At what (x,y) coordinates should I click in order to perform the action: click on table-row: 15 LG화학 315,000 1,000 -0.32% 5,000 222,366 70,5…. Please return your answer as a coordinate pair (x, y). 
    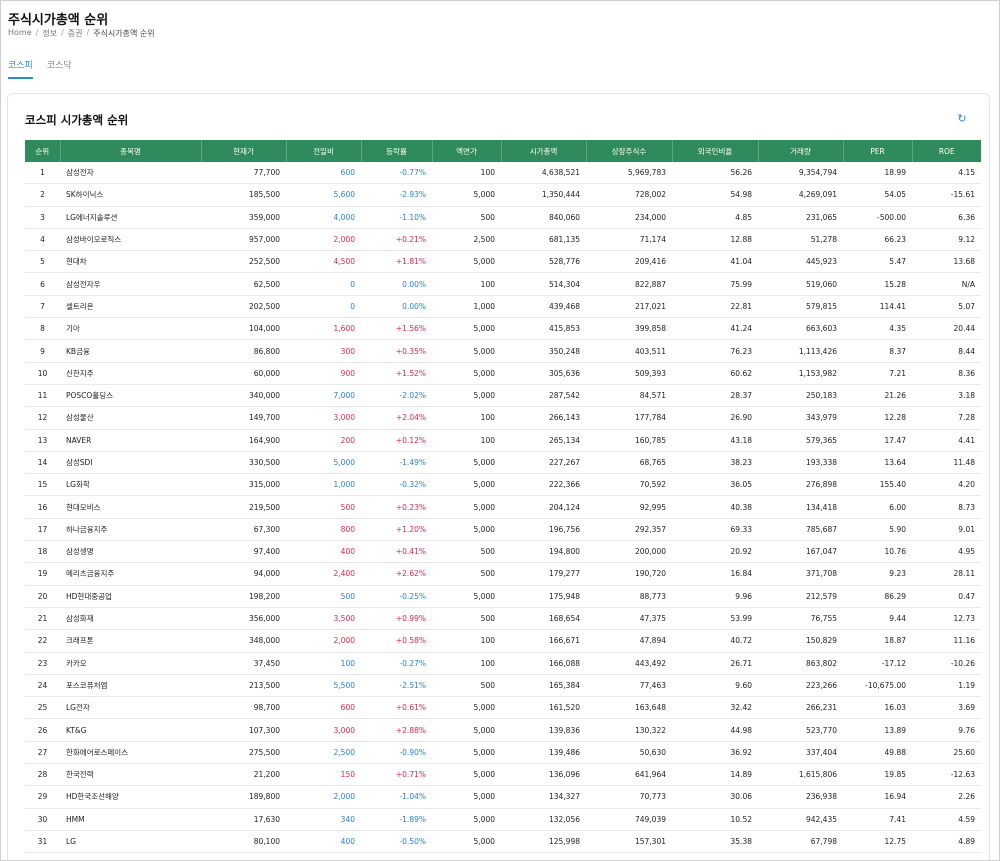
    Looking at the image, I should click on (503, 485).